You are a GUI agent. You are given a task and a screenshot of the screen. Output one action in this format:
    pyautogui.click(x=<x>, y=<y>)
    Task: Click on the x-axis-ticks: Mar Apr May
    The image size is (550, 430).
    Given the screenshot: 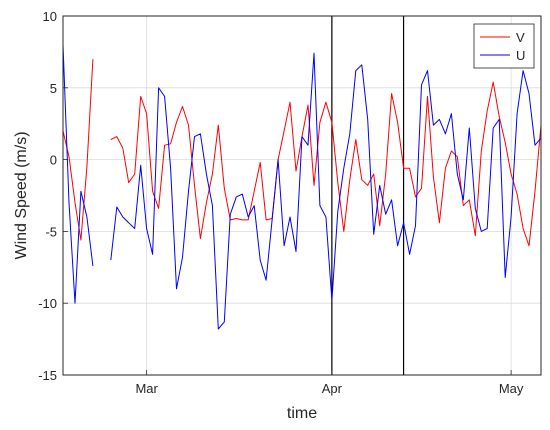 What is the action you would take?
    pyautogui.click(x=329, y=383)
    